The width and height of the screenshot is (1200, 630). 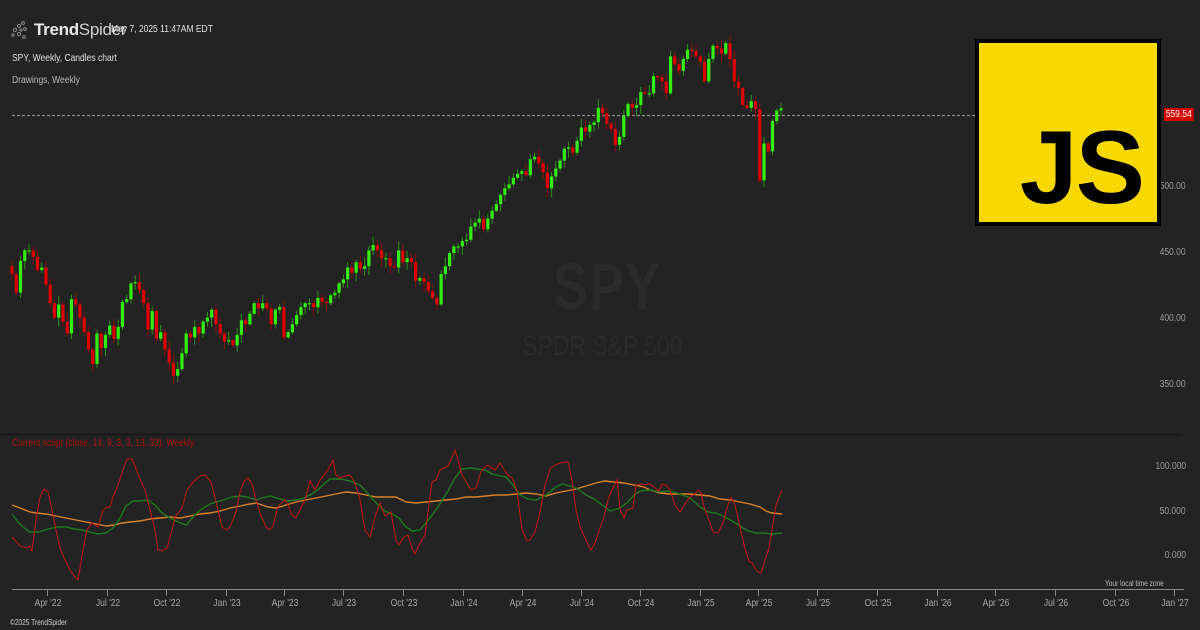 I want to click on pane-separator, so click(x=591, y=434).